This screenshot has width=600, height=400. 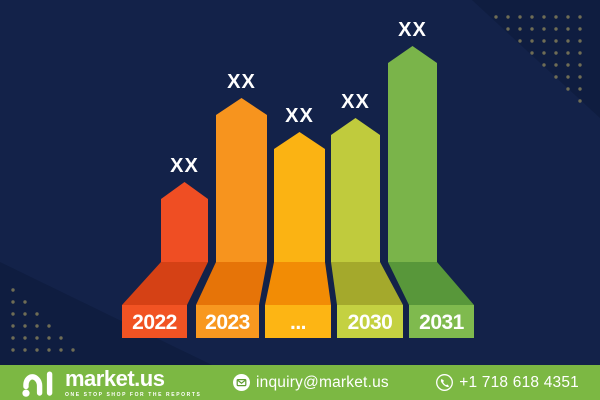 I want to click on year-label-2030: 2030, so click(x=370, y=322).